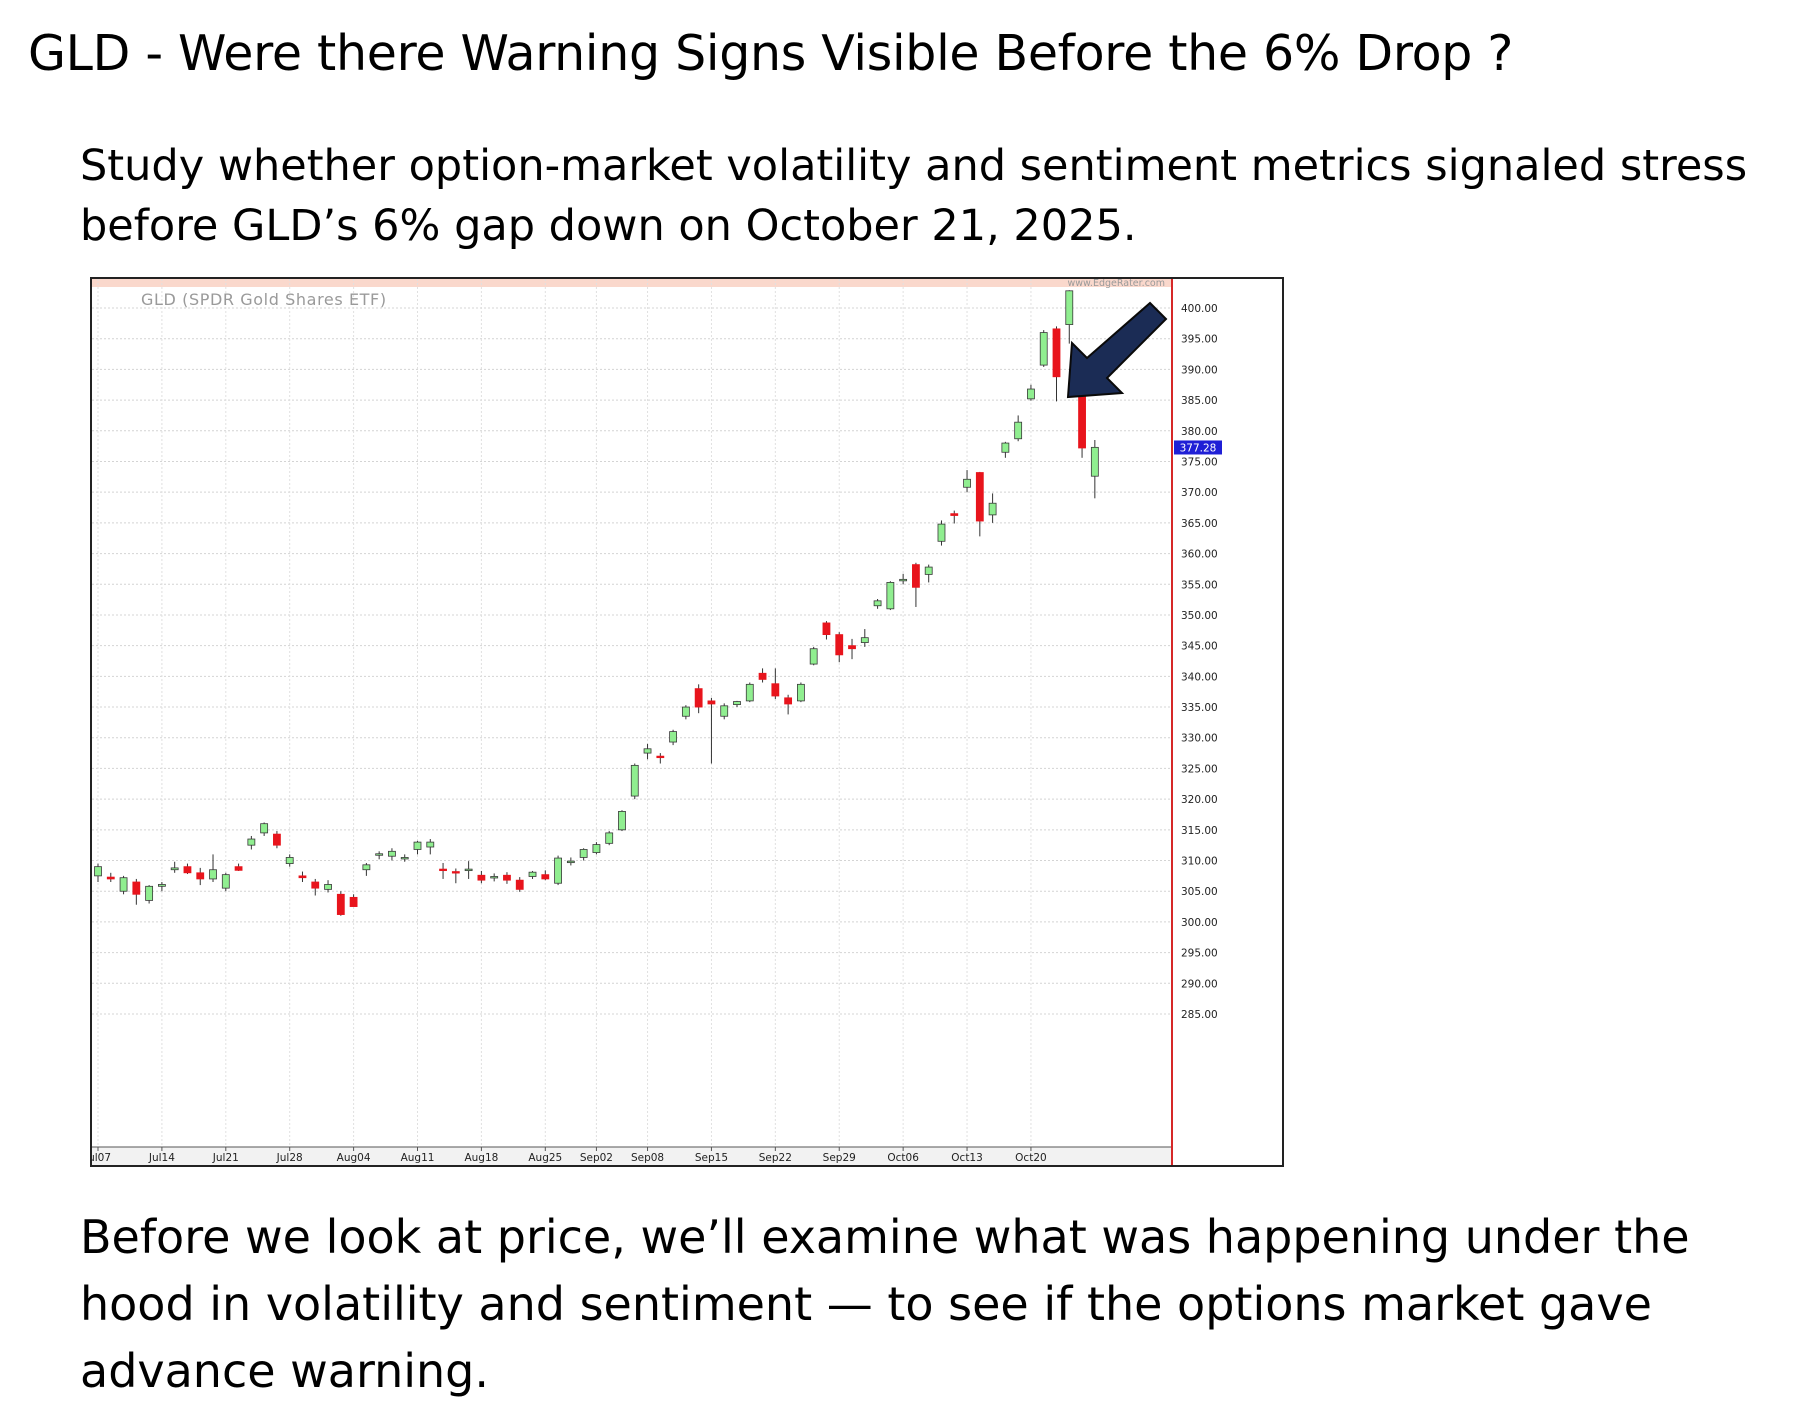  I want to click on x-tick-label: Oct13, so click(967, 1158).